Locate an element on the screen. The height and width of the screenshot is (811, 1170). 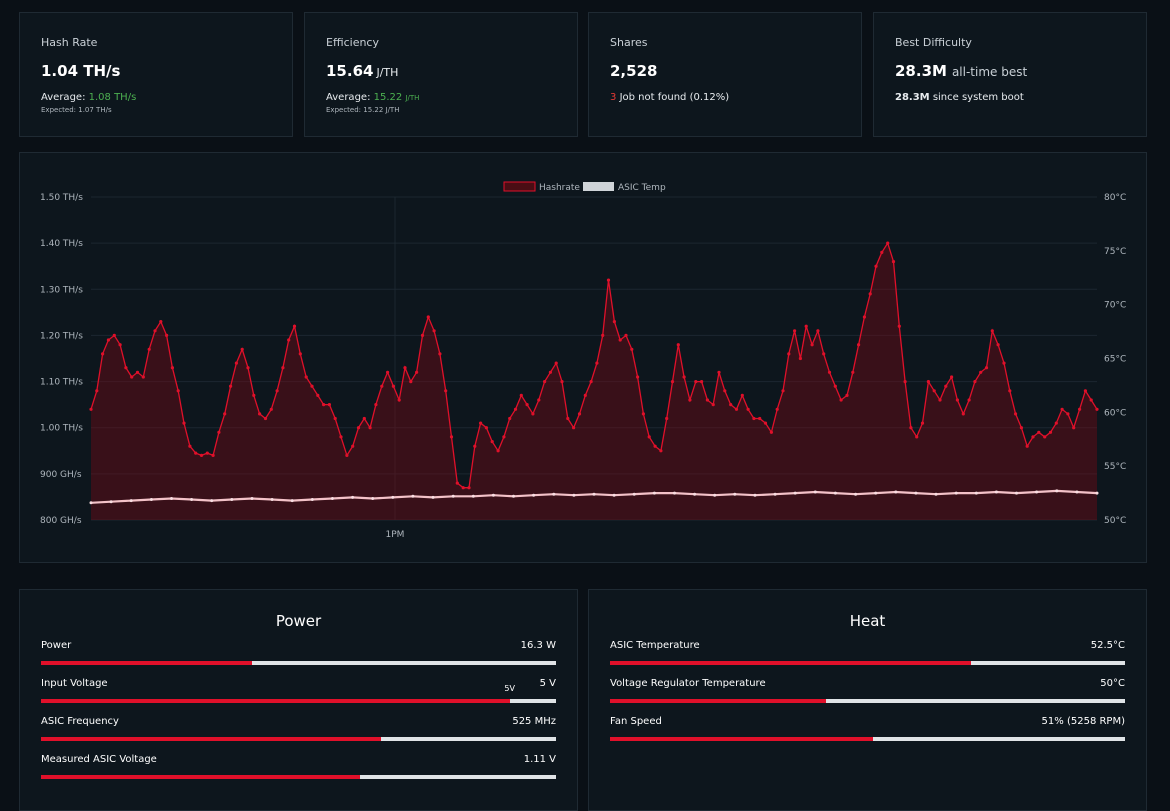
heat-metric-value: 51% (5258 RPM) is located at coordinates (1083, 721).